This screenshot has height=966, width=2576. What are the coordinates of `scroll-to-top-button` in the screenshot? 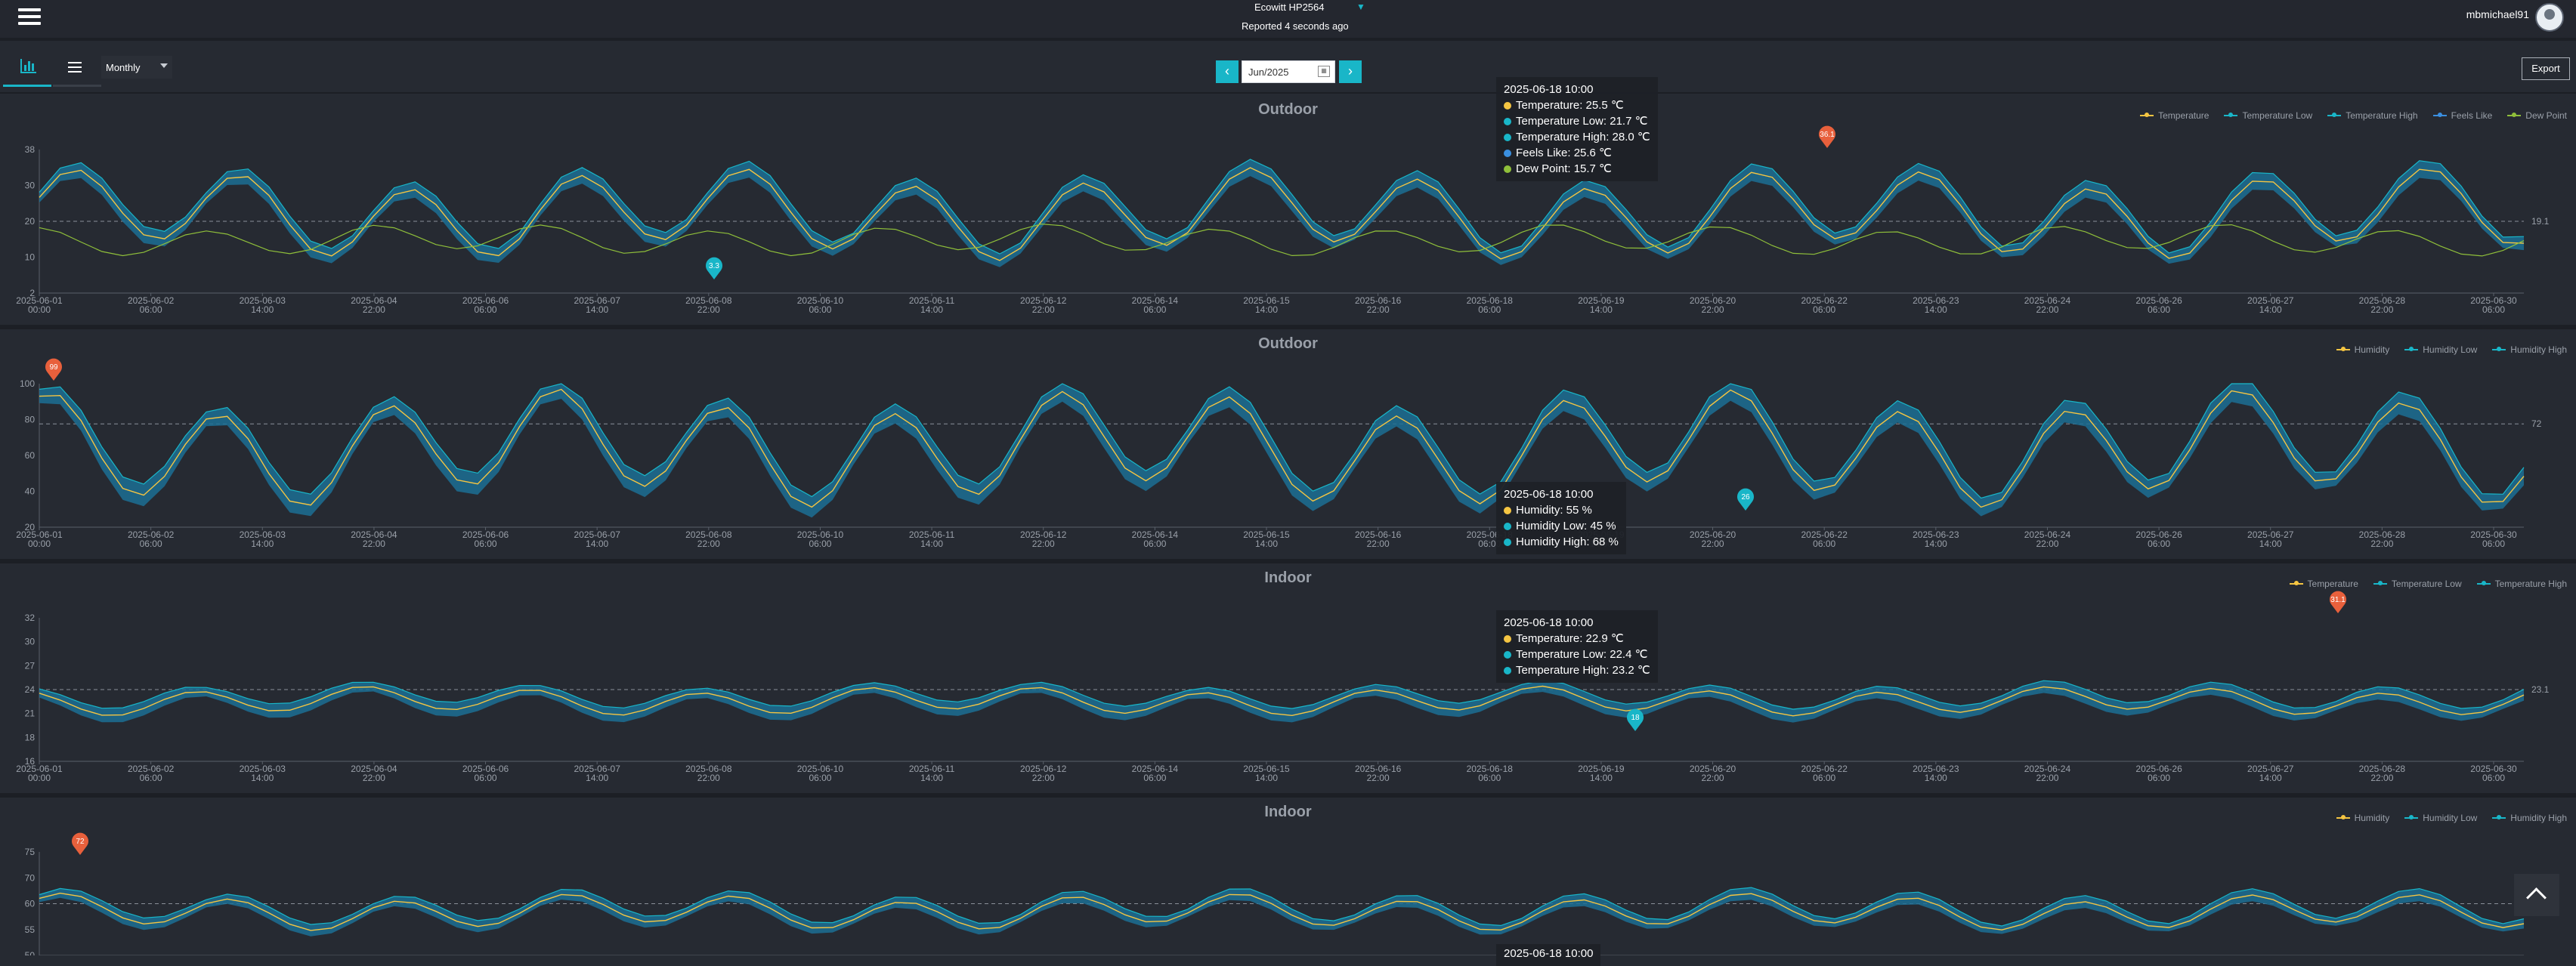 It's located at (2536, 895).